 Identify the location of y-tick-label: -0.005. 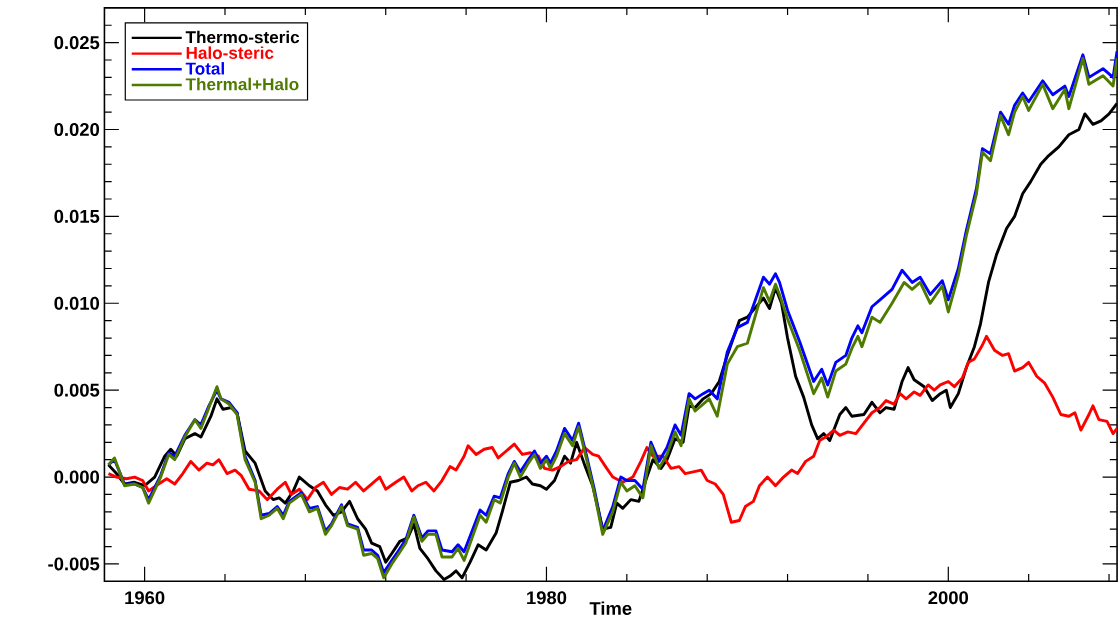
(74, 564).